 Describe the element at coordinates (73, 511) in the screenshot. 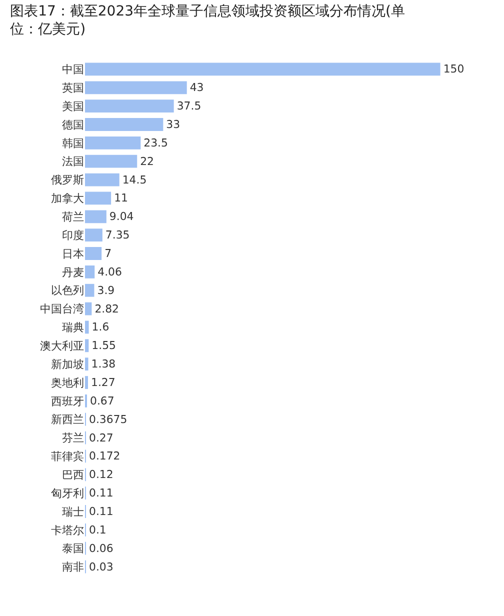

I see `y-tick-label: 瑞士` at that location.